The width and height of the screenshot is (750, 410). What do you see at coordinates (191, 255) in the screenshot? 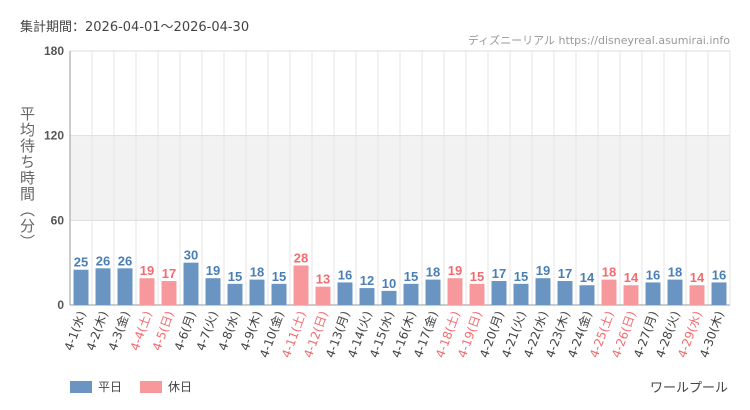
I see `bar-value-label: 30` at bounding box center [191, 255].